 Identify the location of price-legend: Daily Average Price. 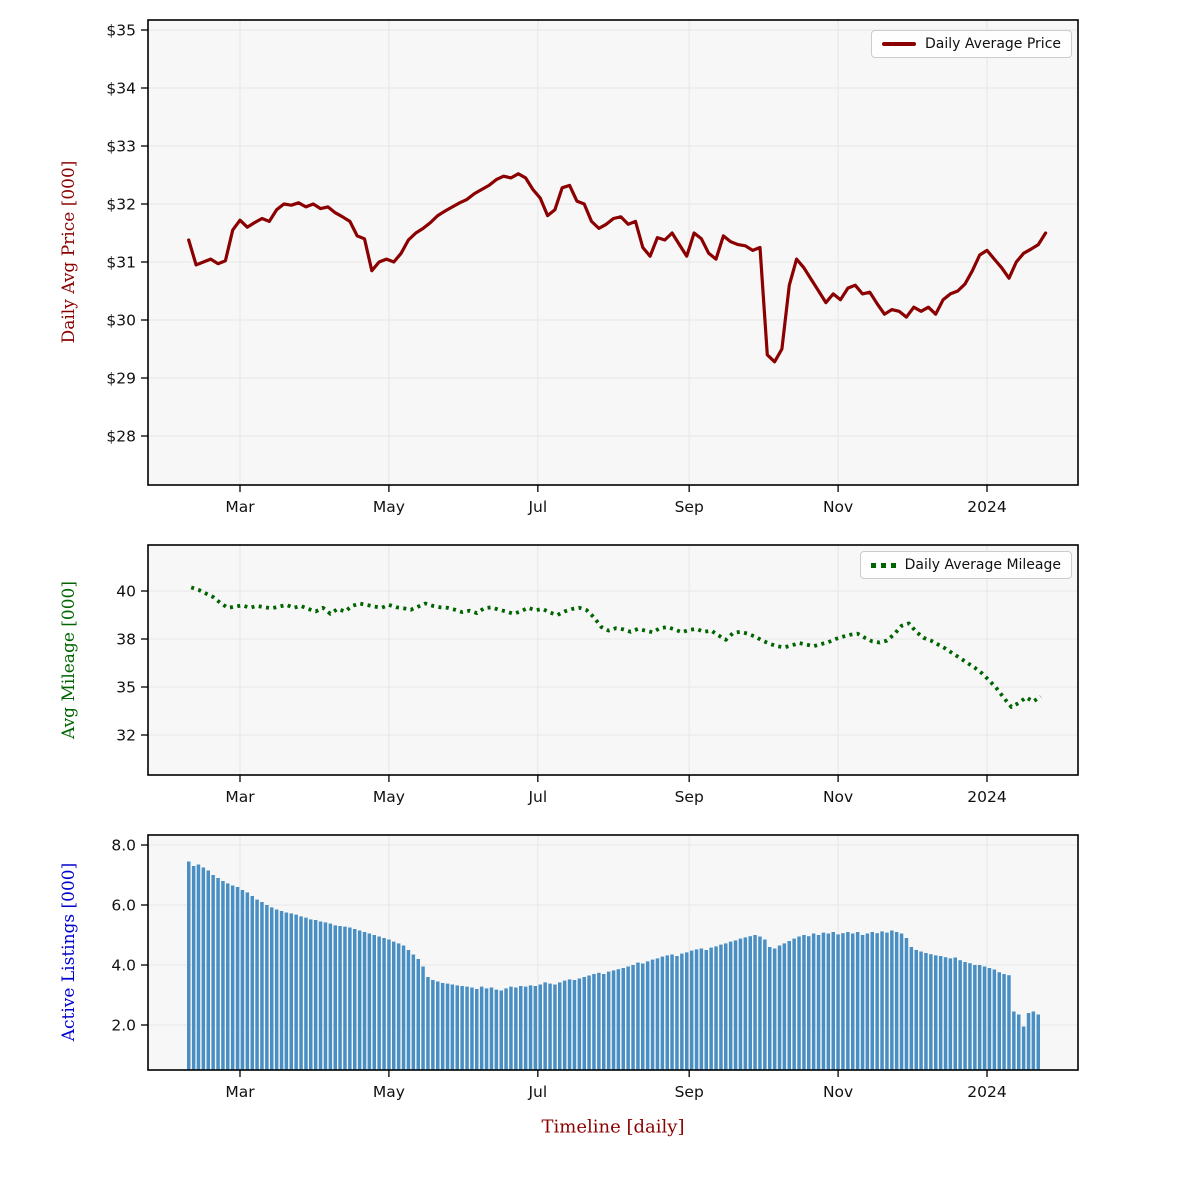
(971, 44).